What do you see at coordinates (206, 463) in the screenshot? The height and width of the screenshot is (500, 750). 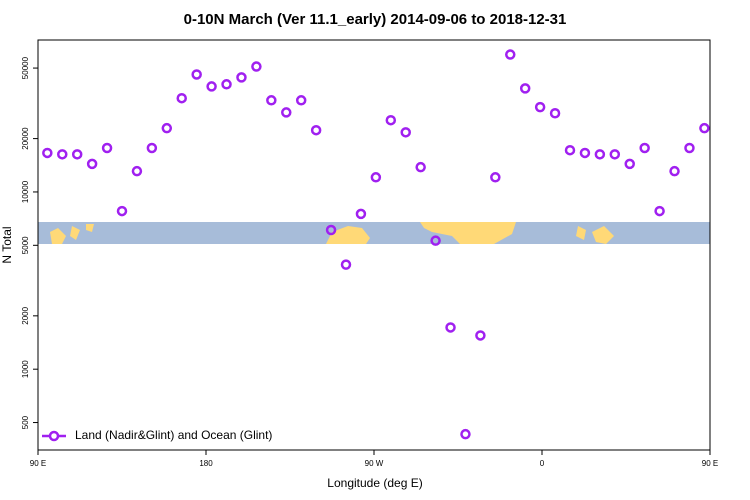 I see `x-tick-label: 180` at bounding box center [206, 463].